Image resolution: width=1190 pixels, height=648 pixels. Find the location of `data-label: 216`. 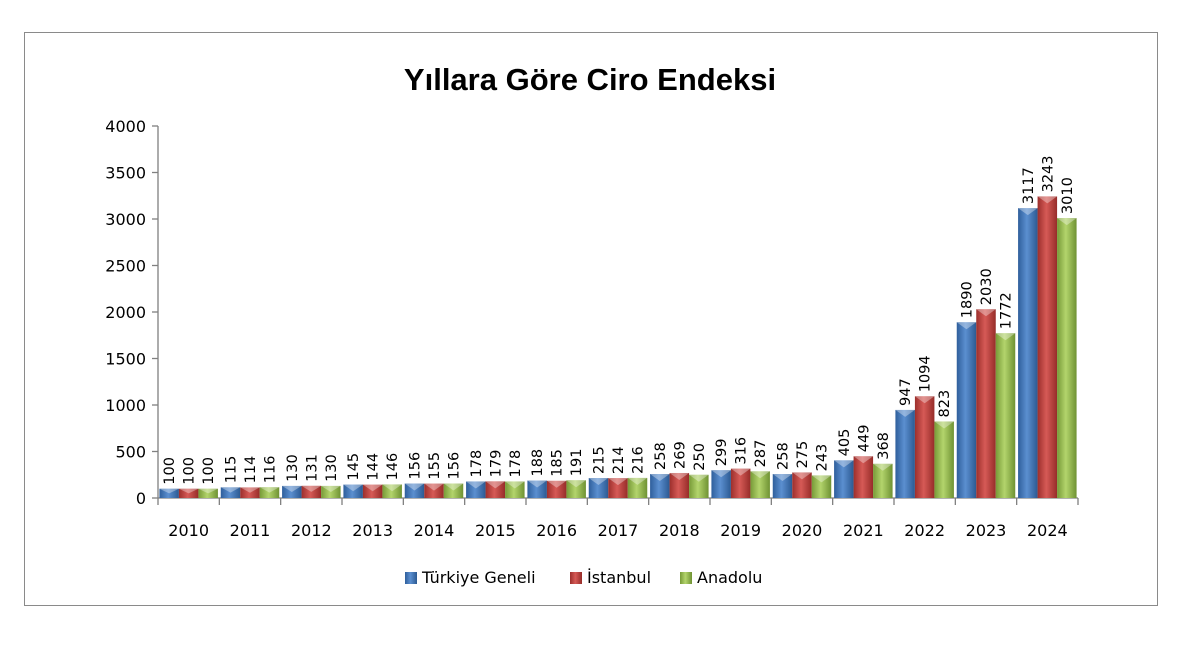

data-label: 216 is located at coordinates (639, 460).